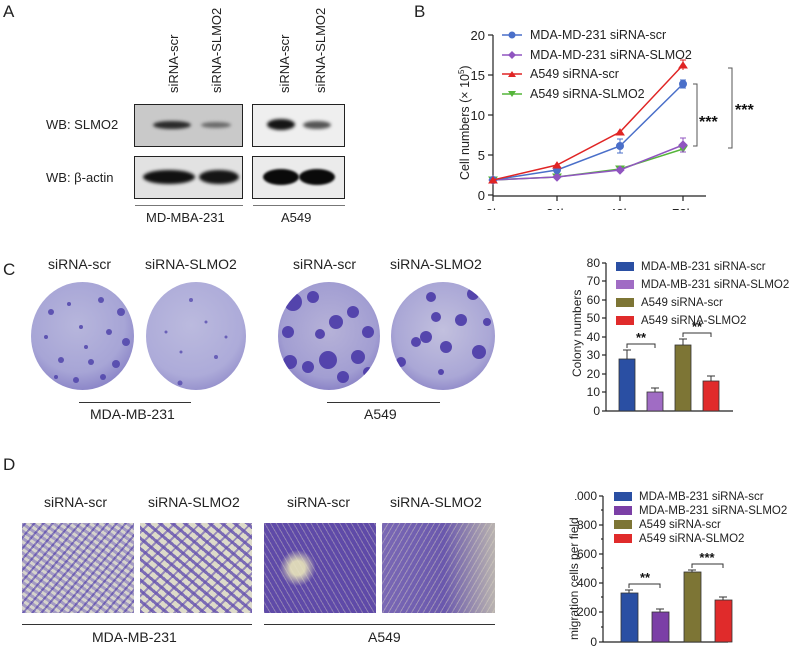 The image size is (798, 649). I want to click on migration-field-mda-scr, so click(78, 568).